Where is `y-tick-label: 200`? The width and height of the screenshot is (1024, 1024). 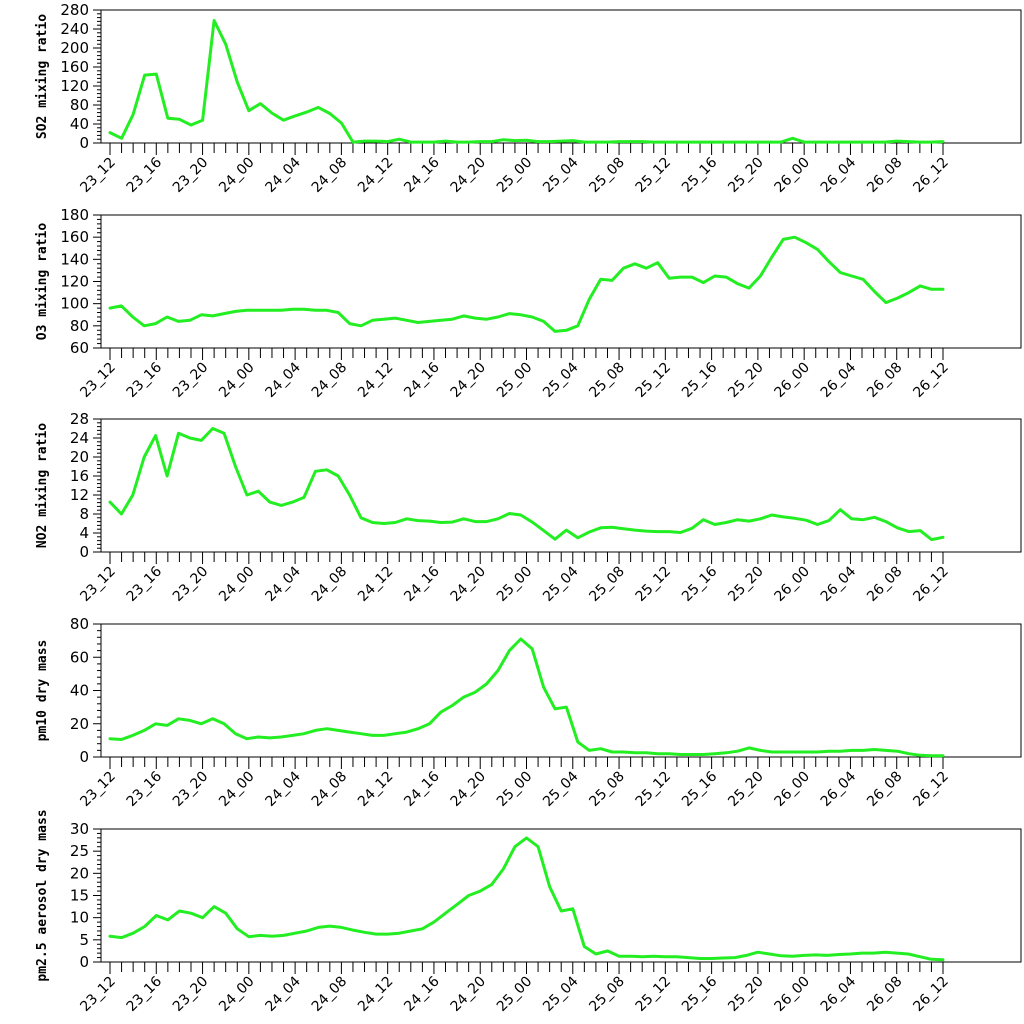 y-tick-label: 200 is located at coordinates (74, 48).